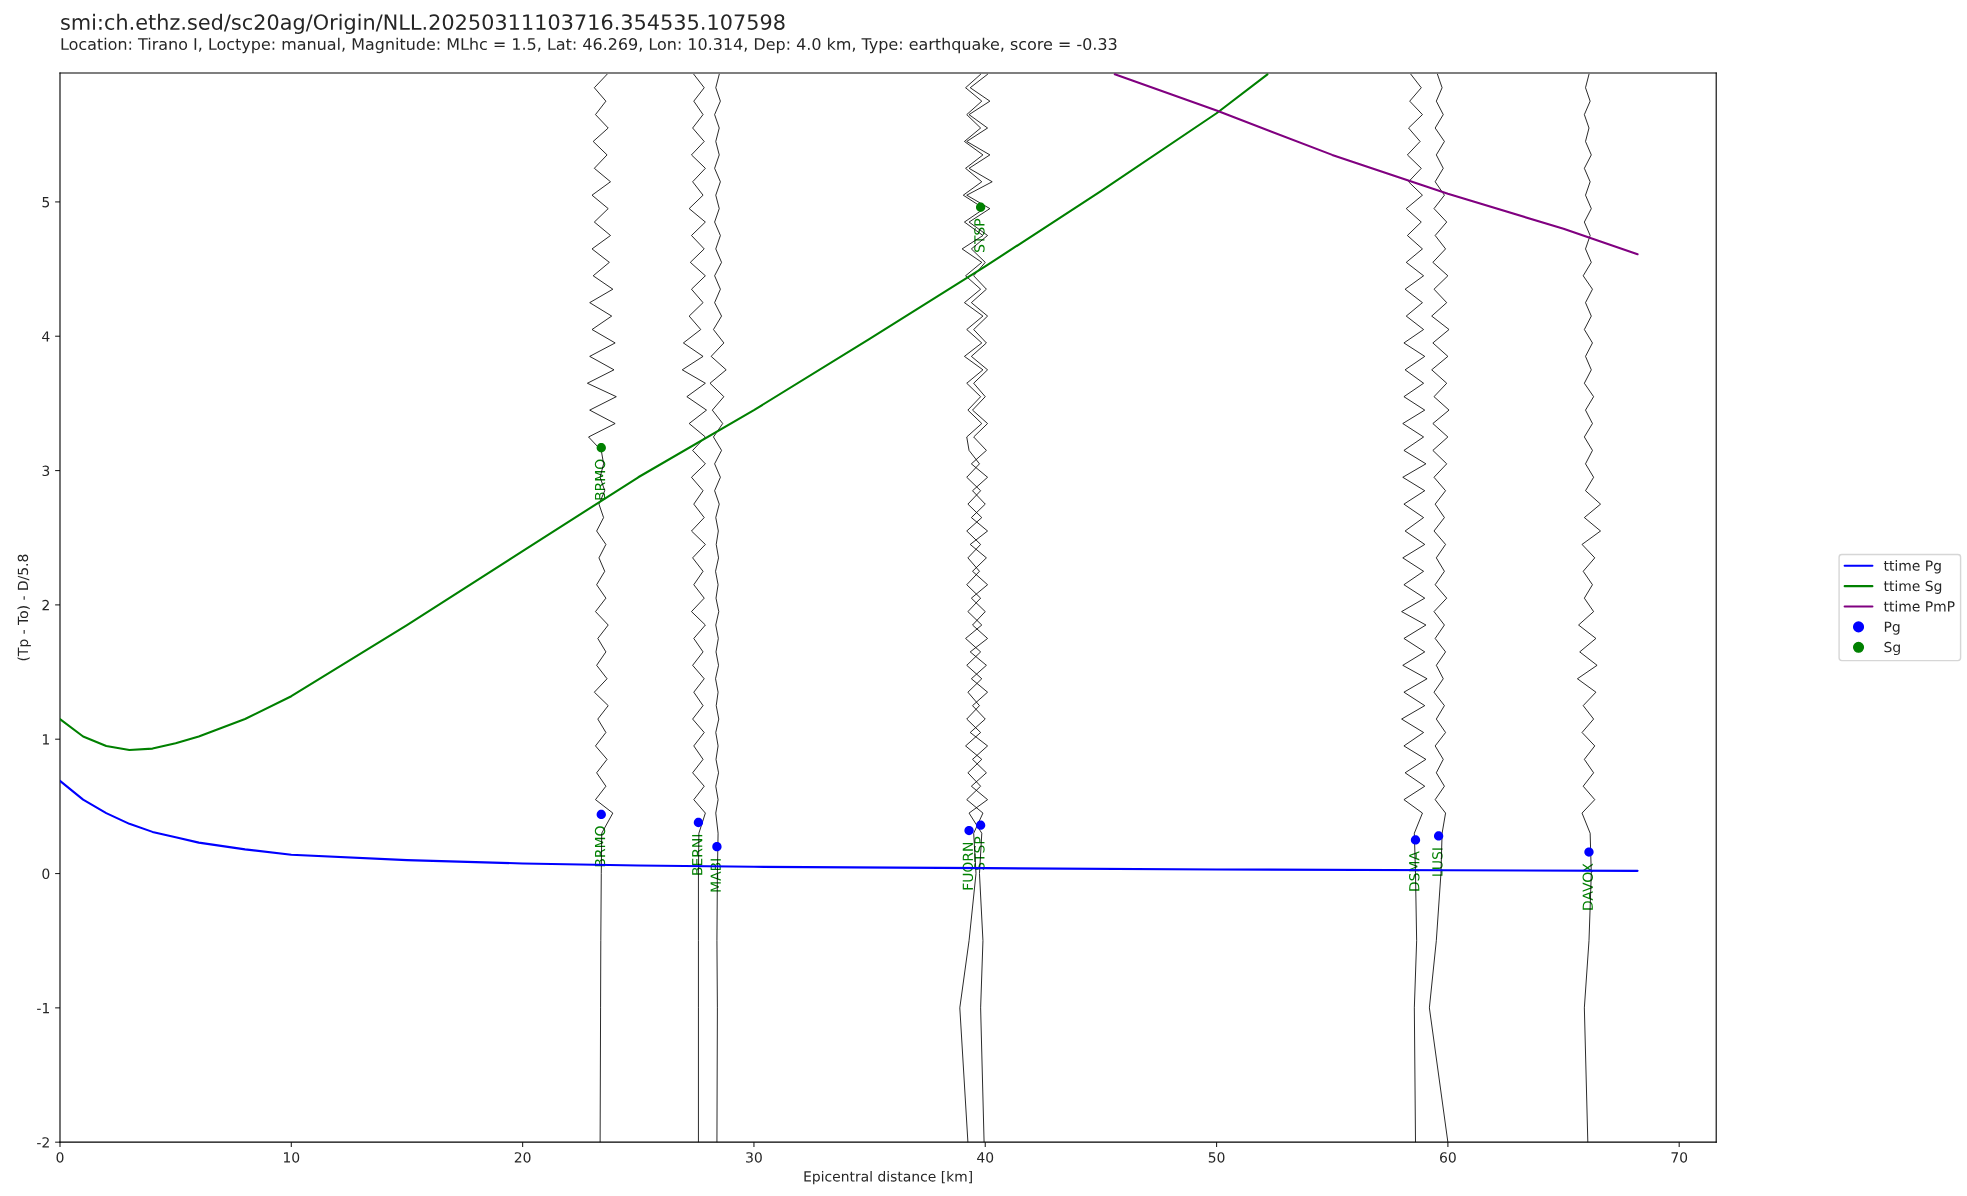 Image resolution: width=1967 pixels, height=1196 pixels. I want to click on y-tick-label: 5, so click(46, 202).